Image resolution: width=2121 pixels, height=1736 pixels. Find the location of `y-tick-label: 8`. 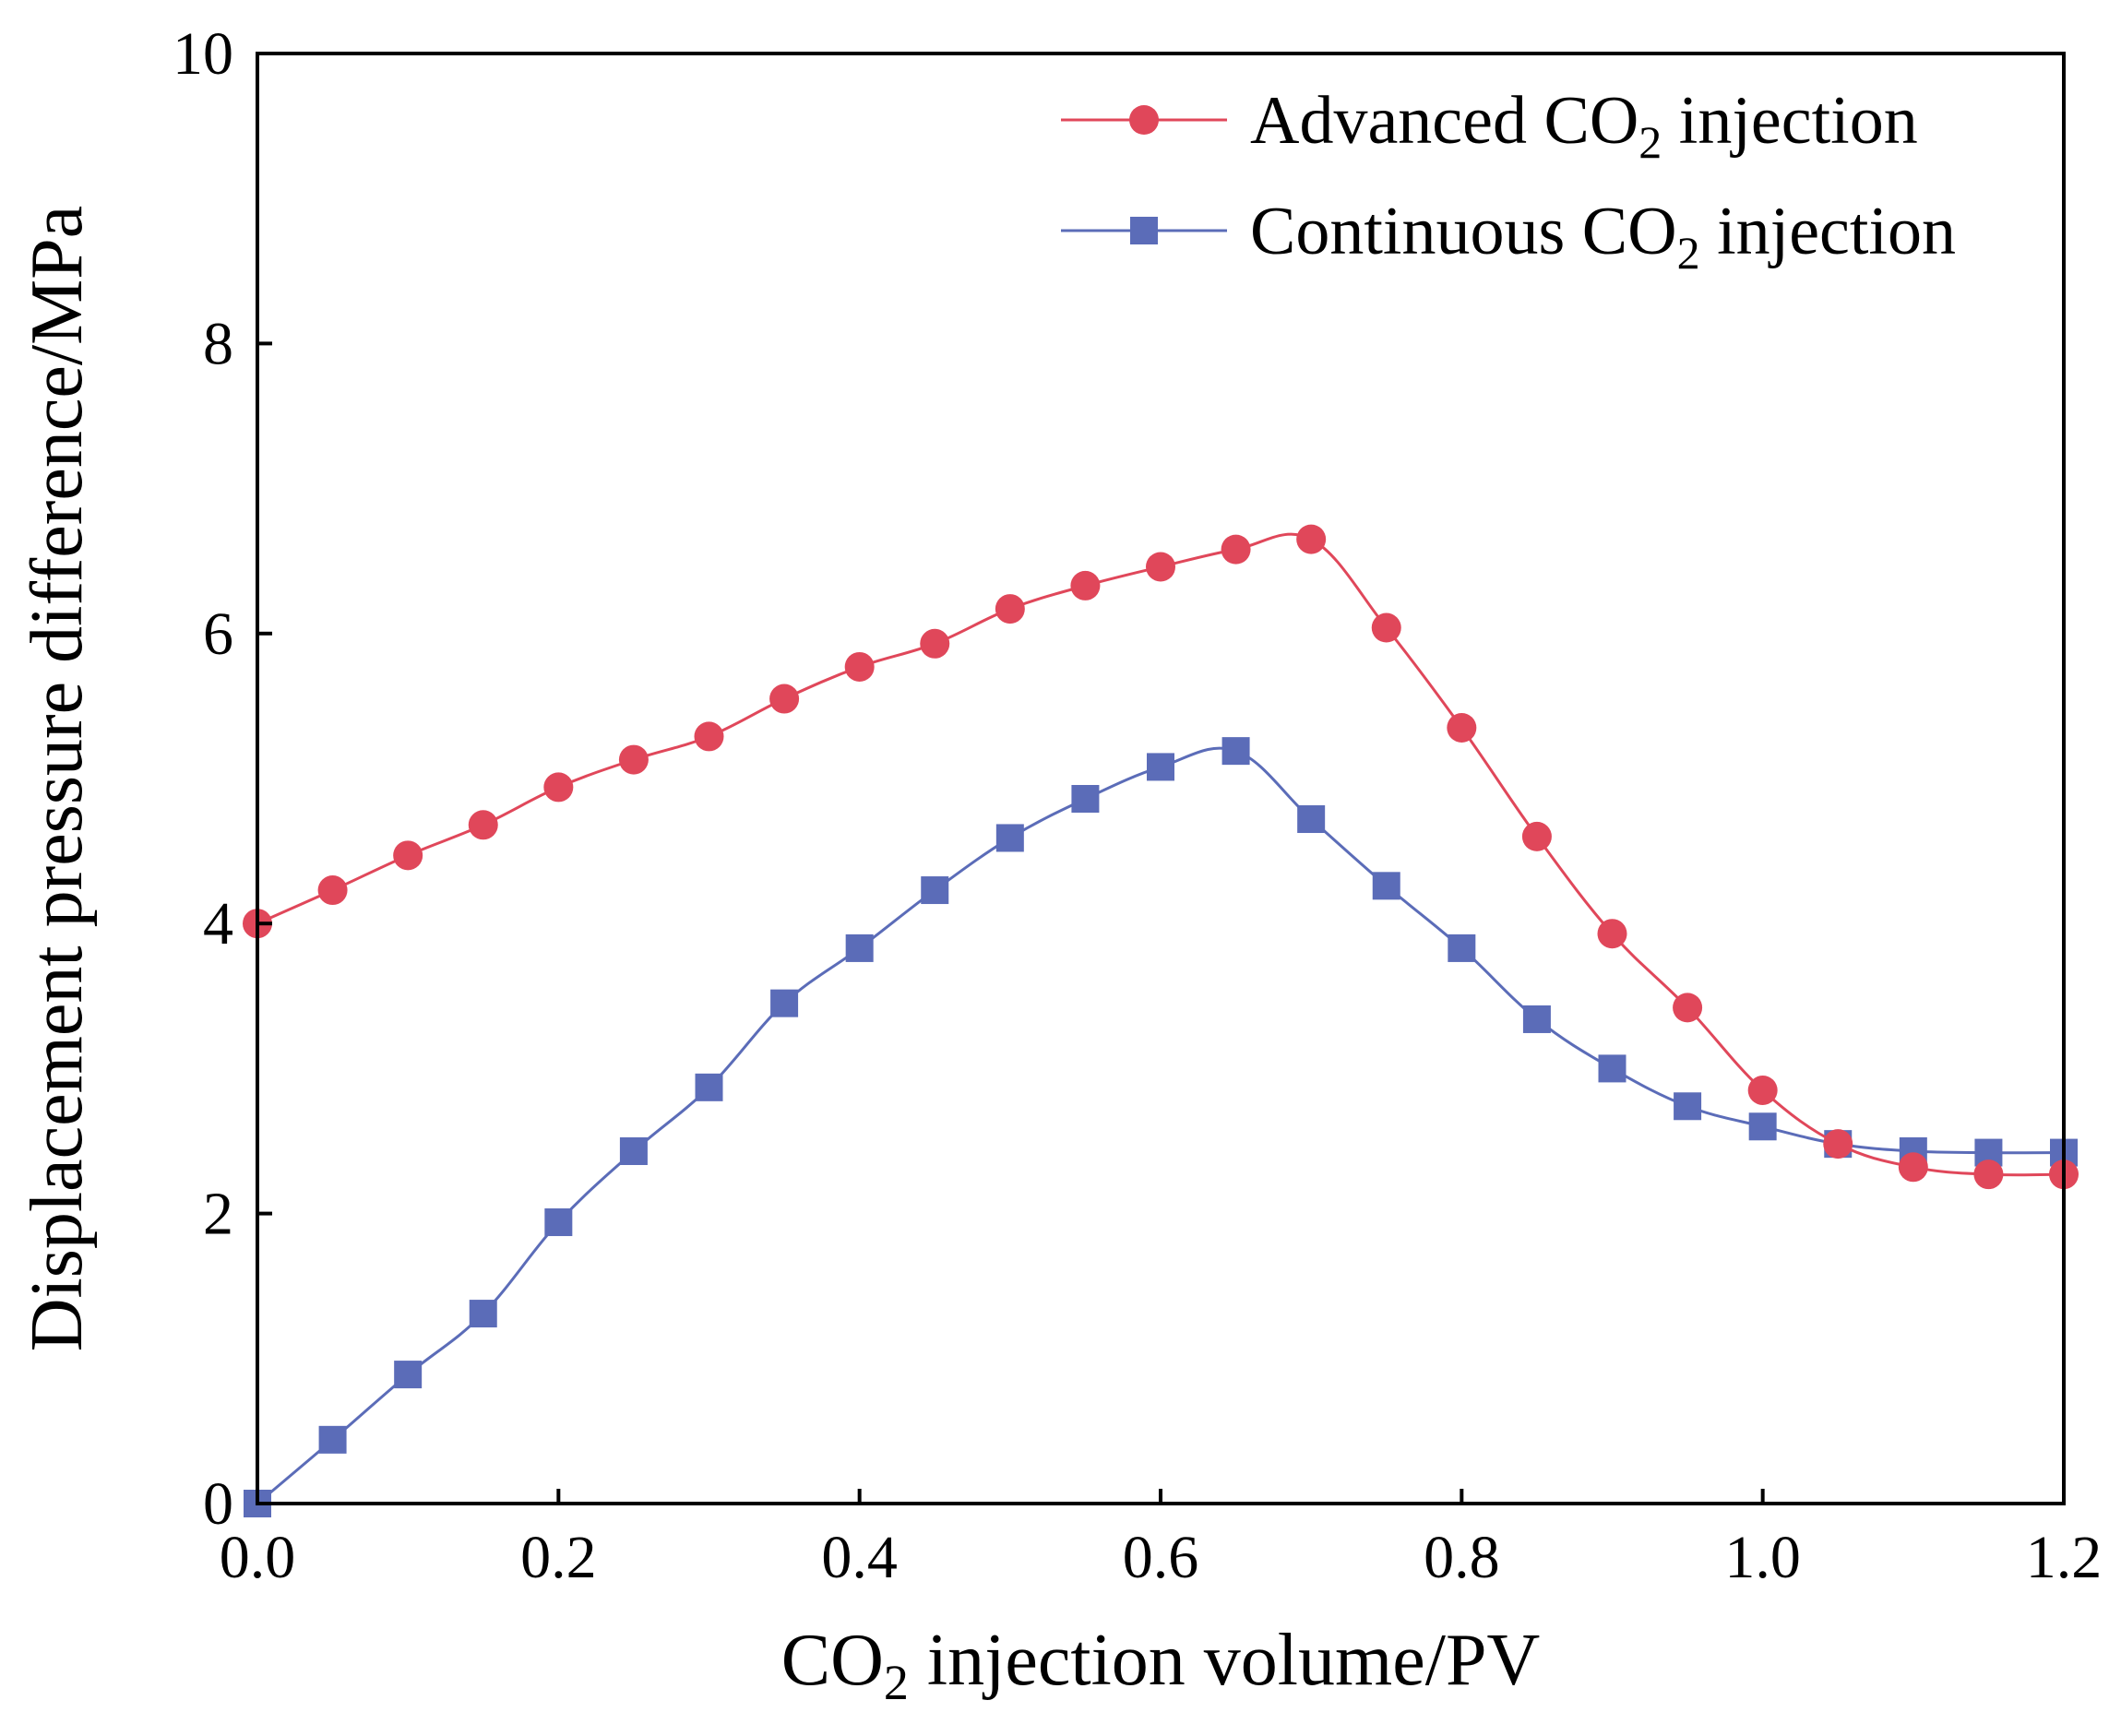

y-tick-label: 8 is located at coordinates (218, 343).